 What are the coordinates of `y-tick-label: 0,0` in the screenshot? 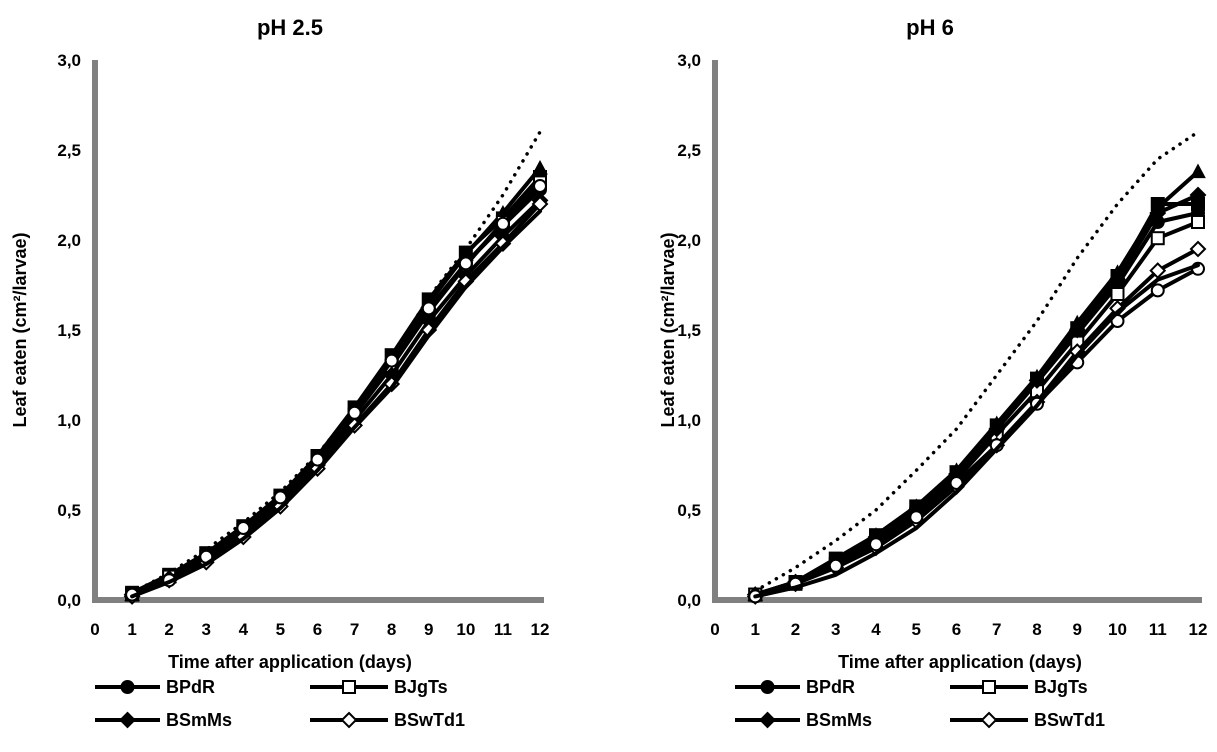 It's located at (689, 600).